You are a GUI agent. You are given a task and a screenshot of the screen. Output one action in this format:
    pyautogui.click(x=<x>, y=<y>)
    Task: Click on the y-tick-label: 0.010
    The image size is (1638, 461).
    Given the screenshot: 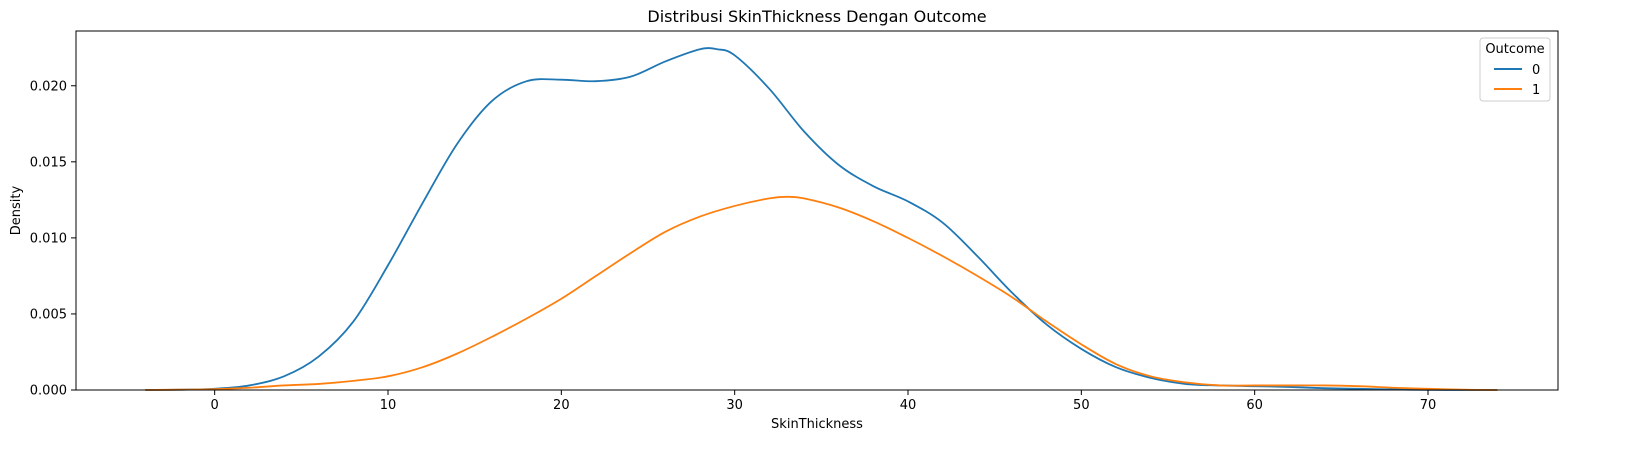 What is the action you would take?
    pyautogui.click(x=48, y=238)
    